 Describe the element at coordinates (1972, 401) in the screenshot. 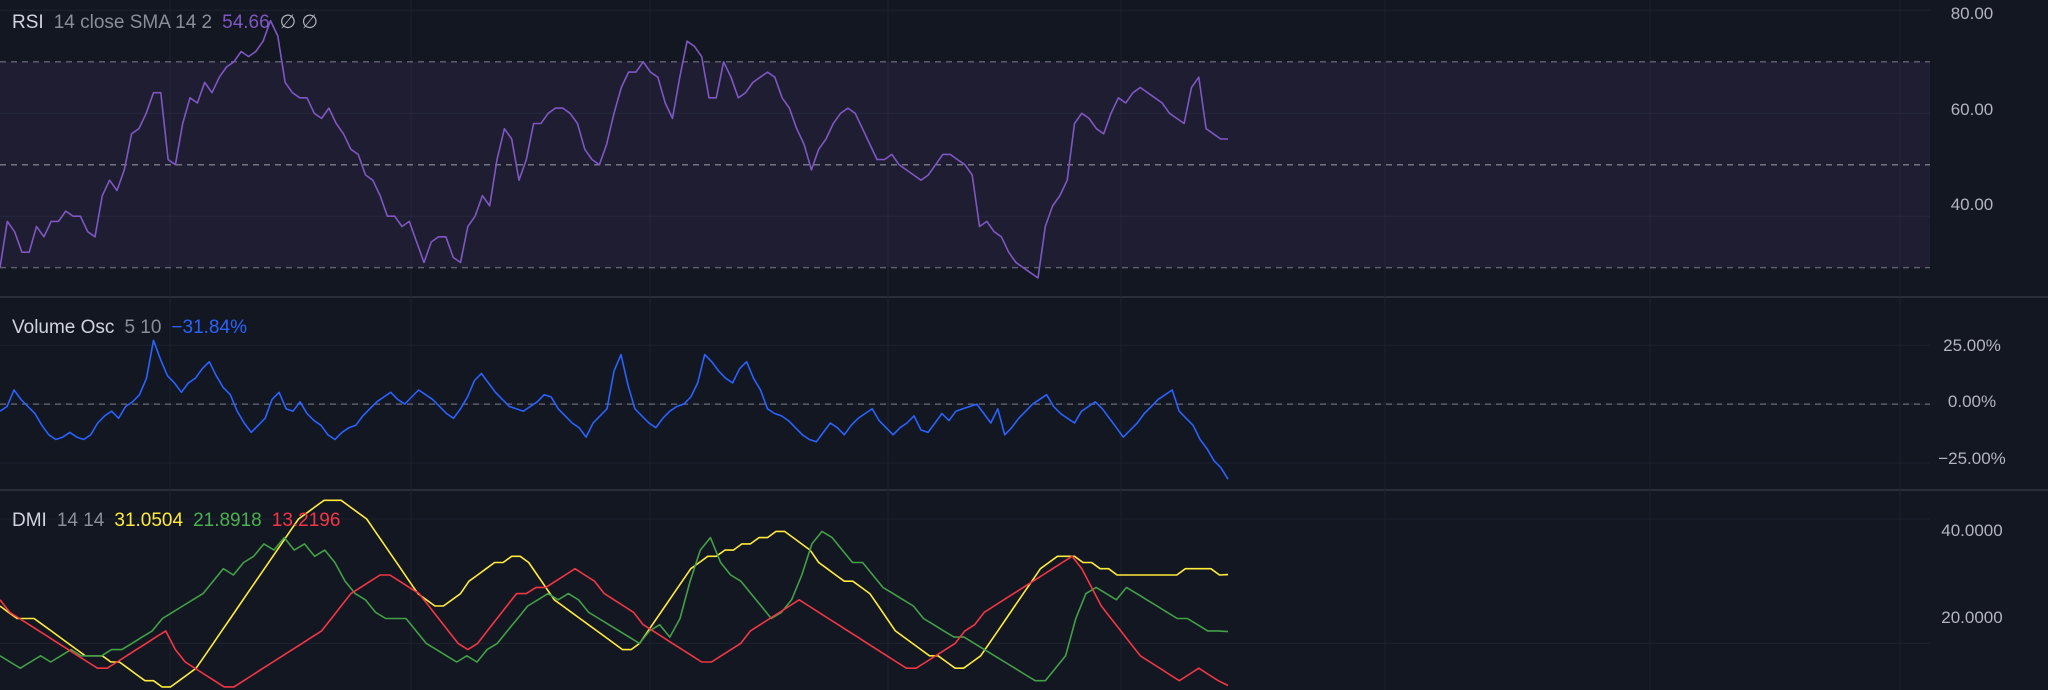

I see `volume-osc-axis-tick-0: 0.00%` at that location.